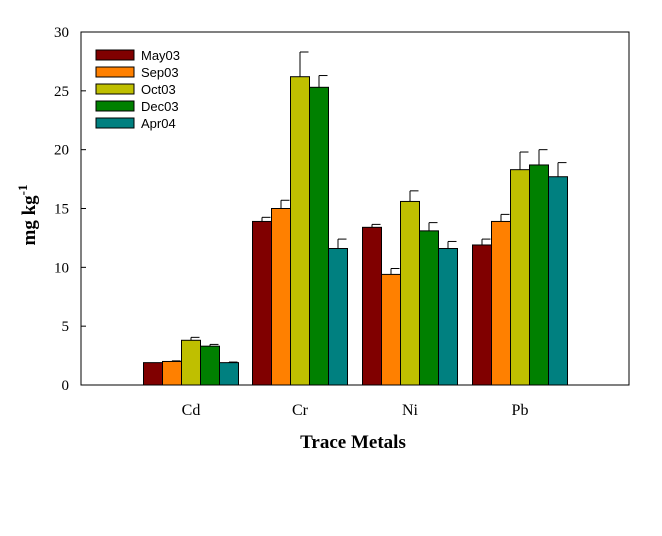  Describe the element at coordinates (29, 220) in the screenshot. I see `y-axis-title-main: mg kg` at that location.